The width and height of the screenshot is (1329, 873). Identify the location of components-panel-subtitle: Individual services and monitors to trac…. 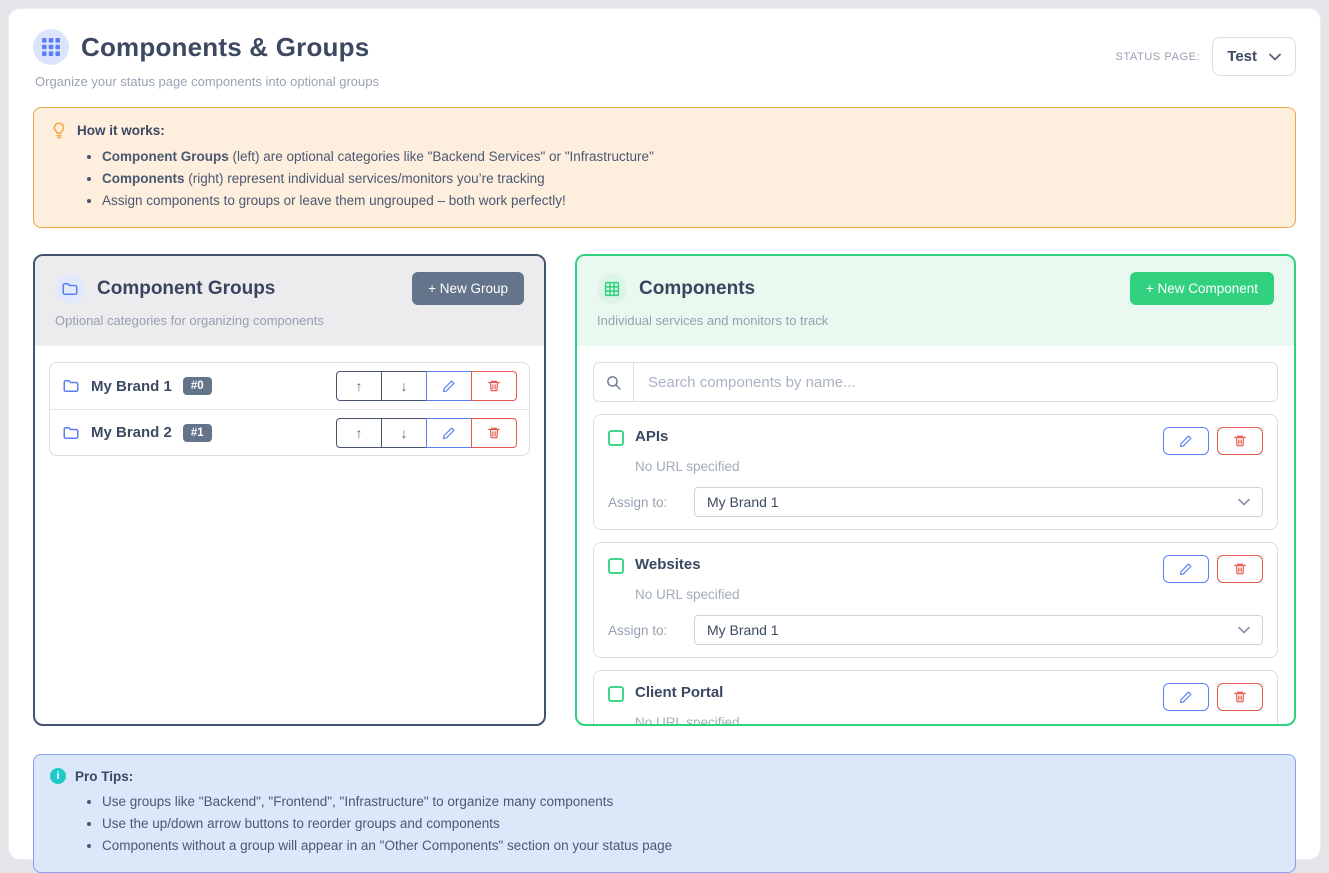
(935, 320).